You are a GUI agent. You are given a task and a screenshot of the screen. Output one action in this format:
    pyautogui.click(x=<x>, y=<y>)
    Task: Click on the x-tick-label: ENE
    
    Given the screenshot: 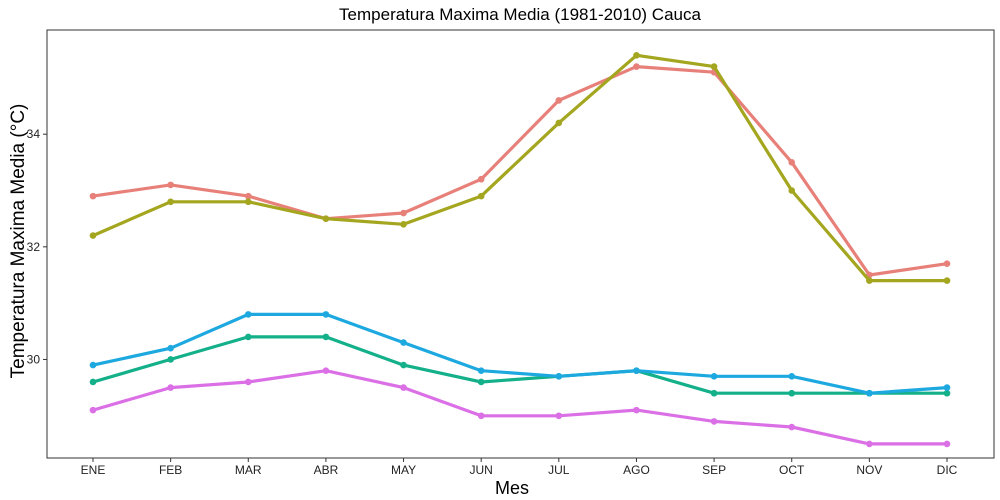 What is the action you would take?
    pyautogui.click(x=93, y=470)
    